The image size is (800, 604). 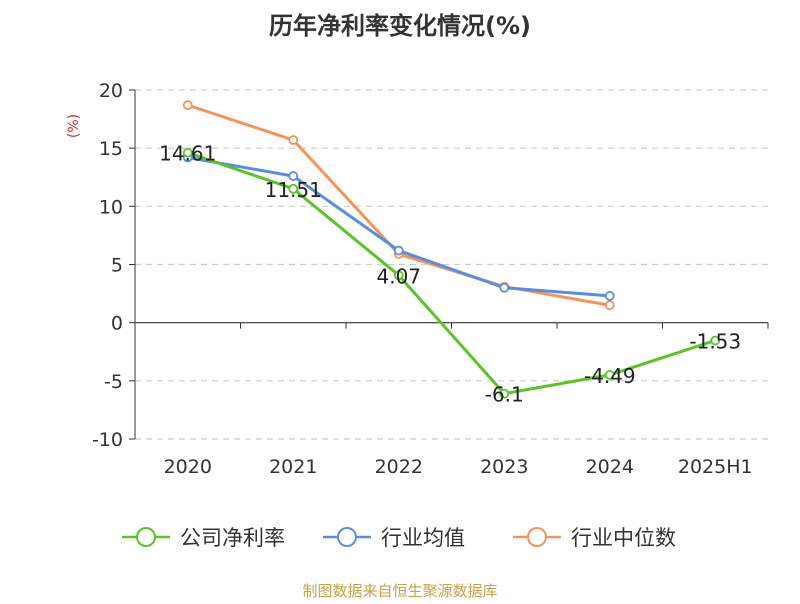 What do you see at coordinates (117, 324) in the screenshot?
I see `y-tick-label: 0` at bounding box center [117, 324].